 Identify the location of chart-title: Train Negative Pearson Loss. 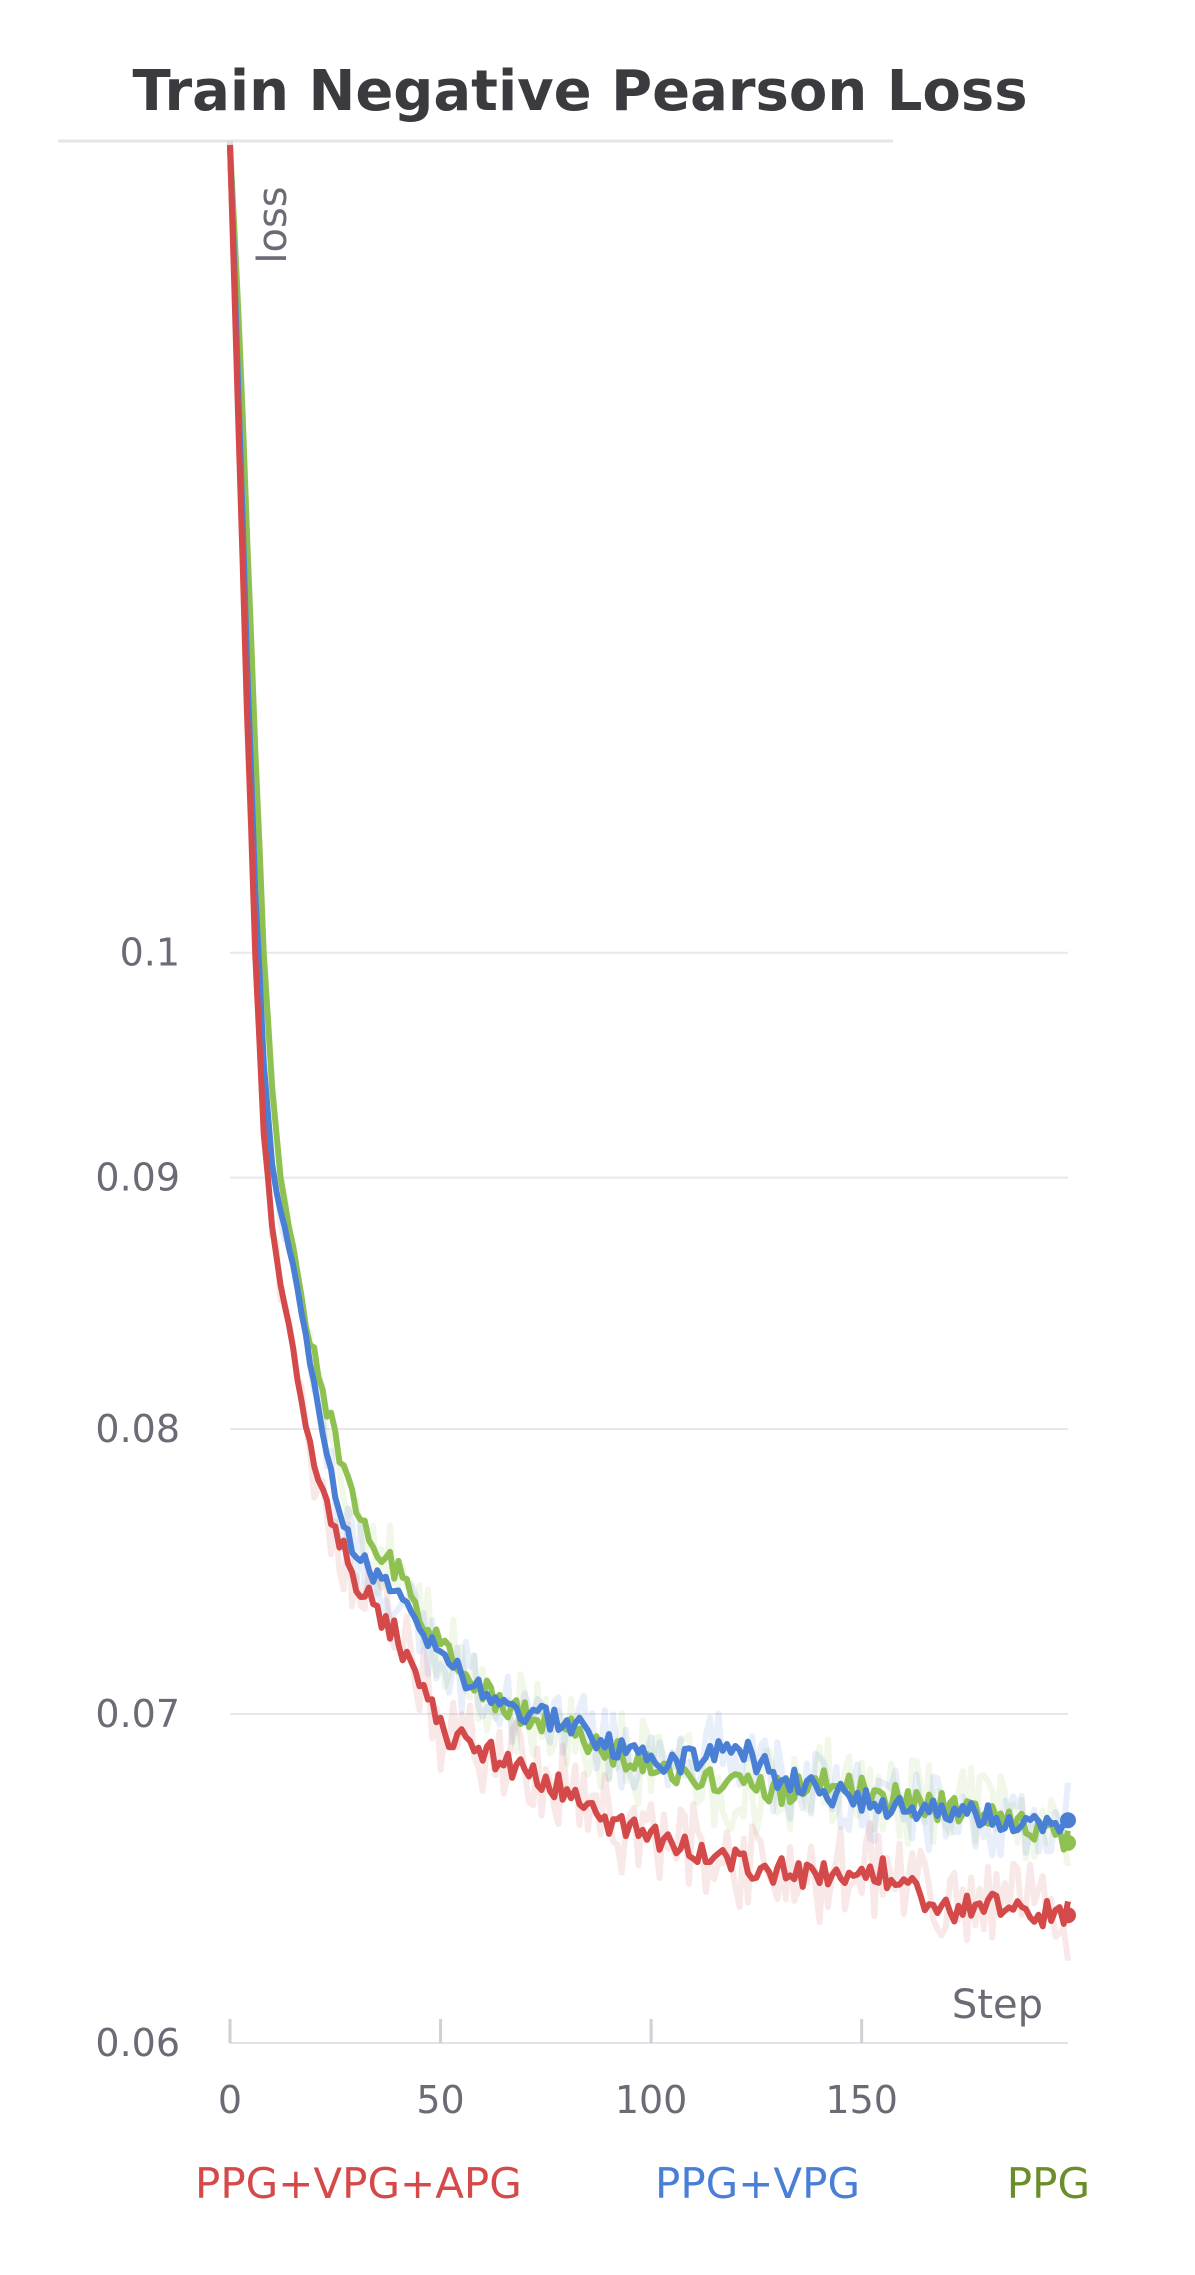
(579, 91).